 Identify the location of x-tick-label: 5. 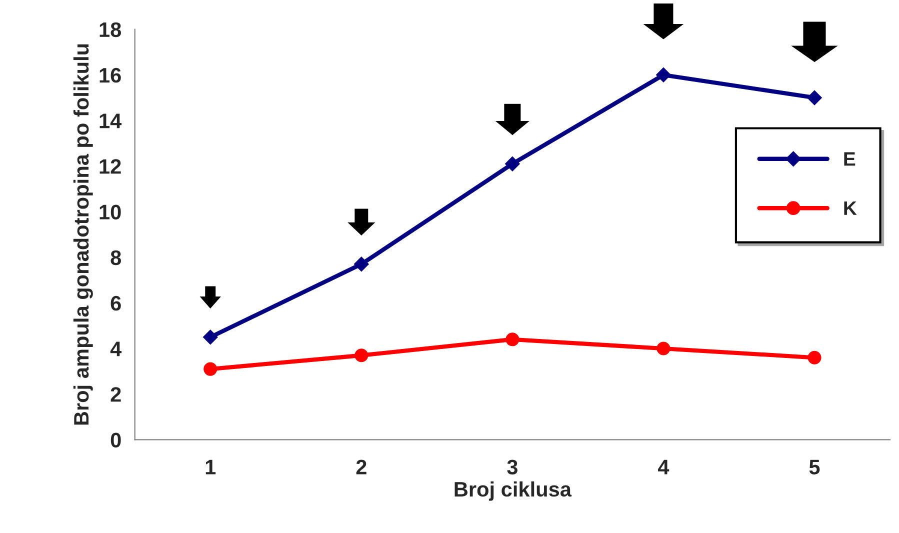
(814, 467).